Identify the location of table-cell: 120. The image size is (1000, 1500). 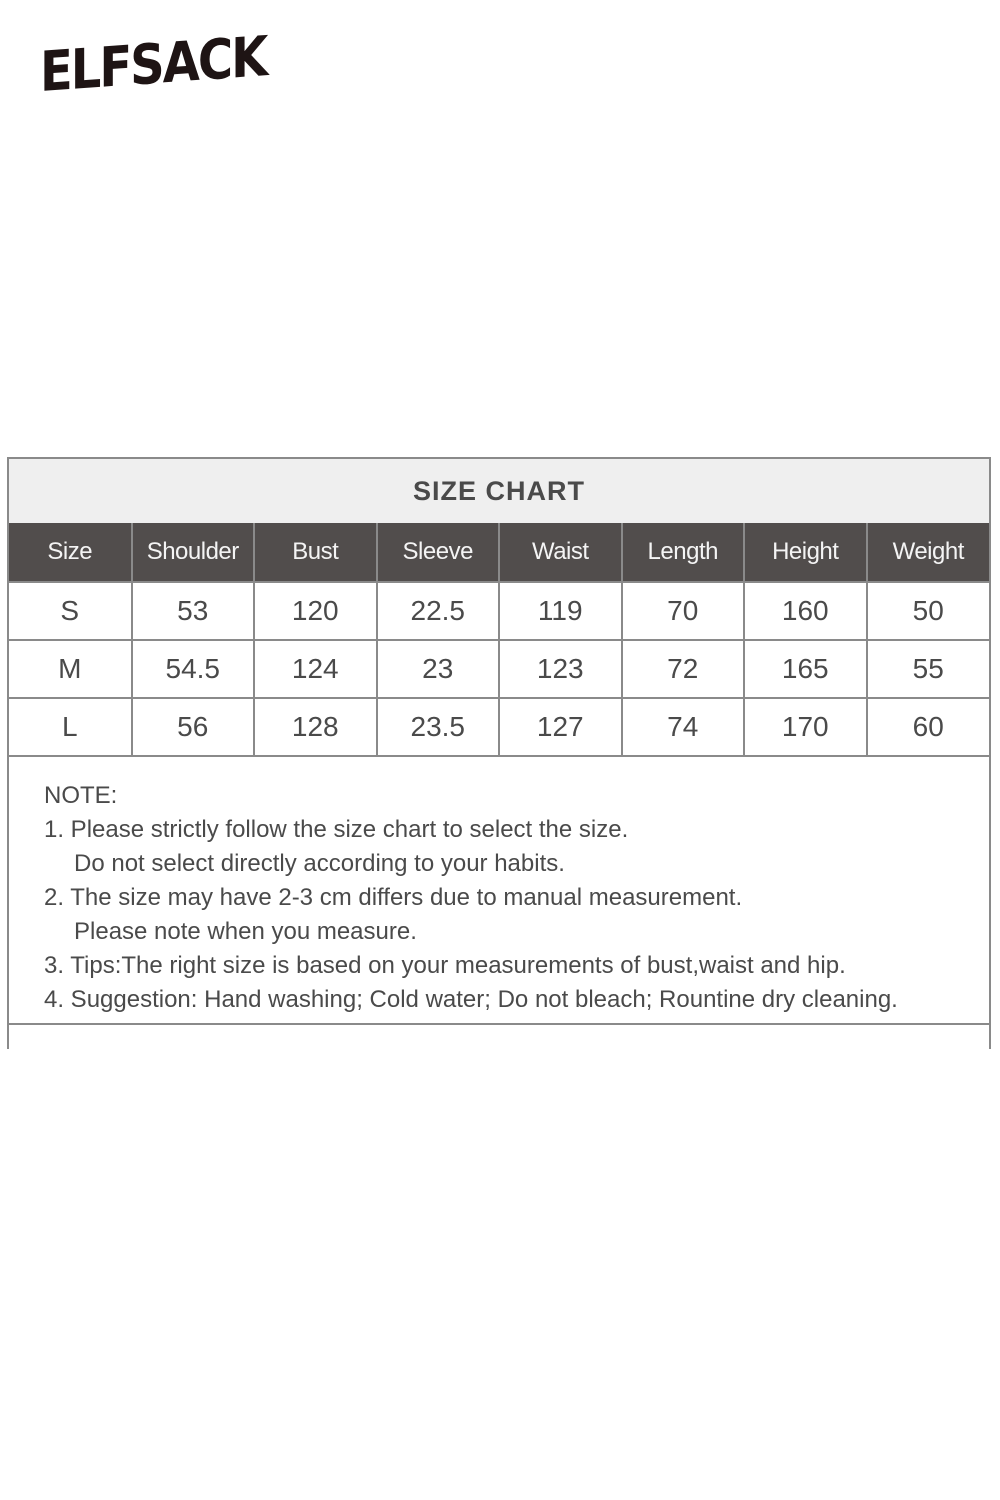
(315, 610).